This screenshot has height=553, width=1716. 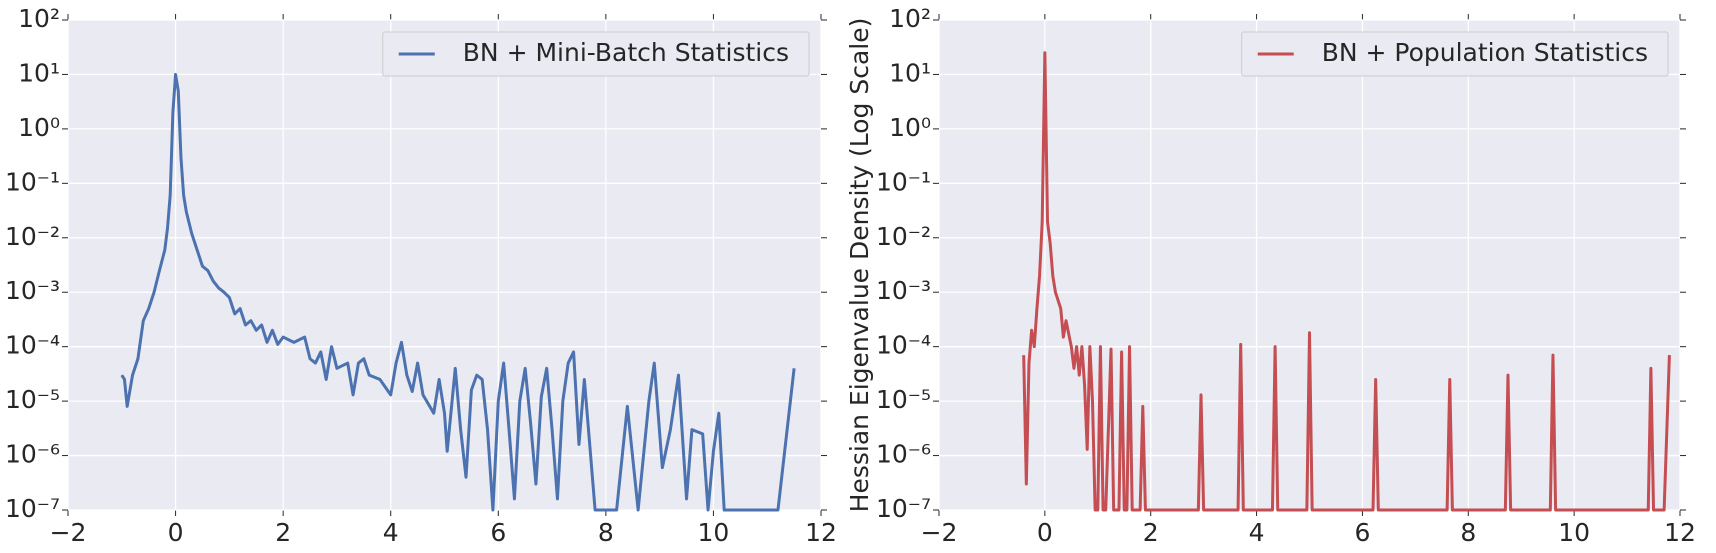 I want to click on y-axis-label: Hessian Eigenvalue Density (Log Scale), so click(x=859, y=265).